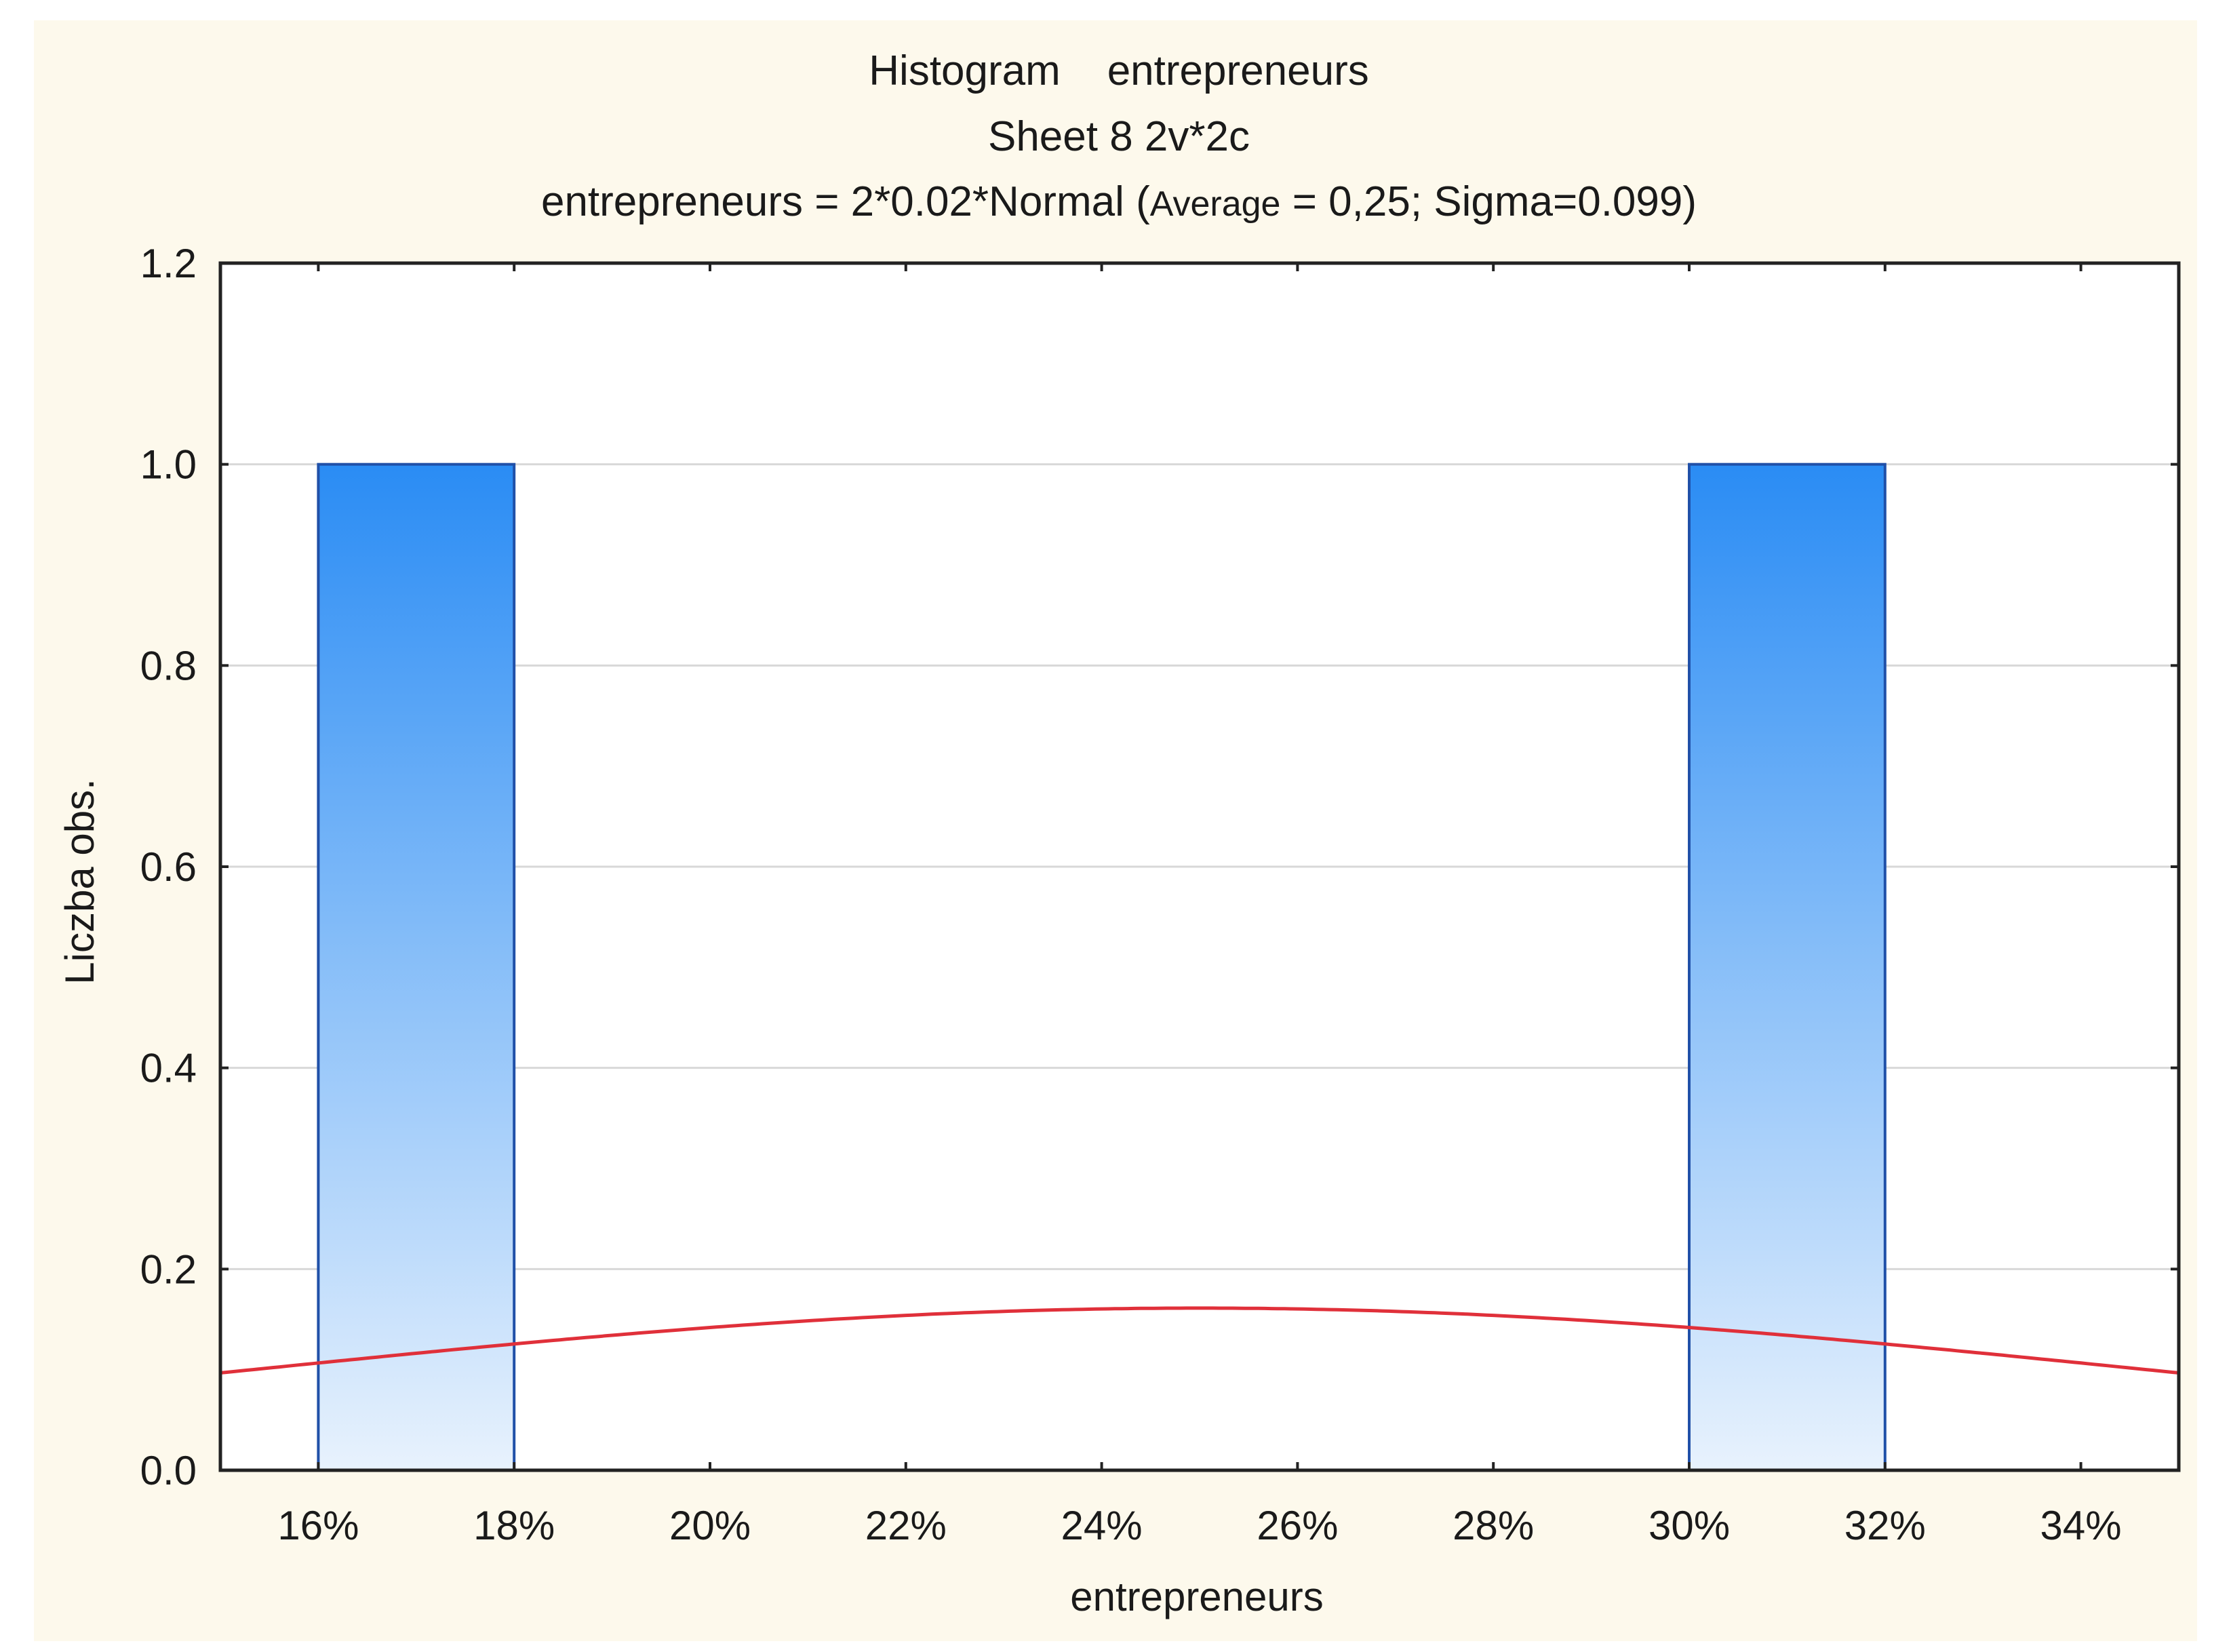 This screenshot has height=1652, width=2231. Describe the element at coordinates (169, 1470) in the screenshot. I see `y-tick-label: 0.0` at that location.